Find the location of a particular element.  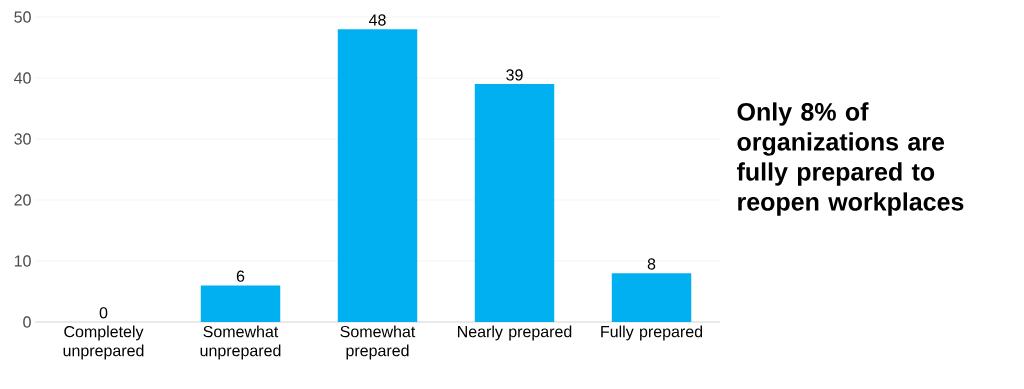

y-tick-label: 40 is located at coordinates (22, 78).